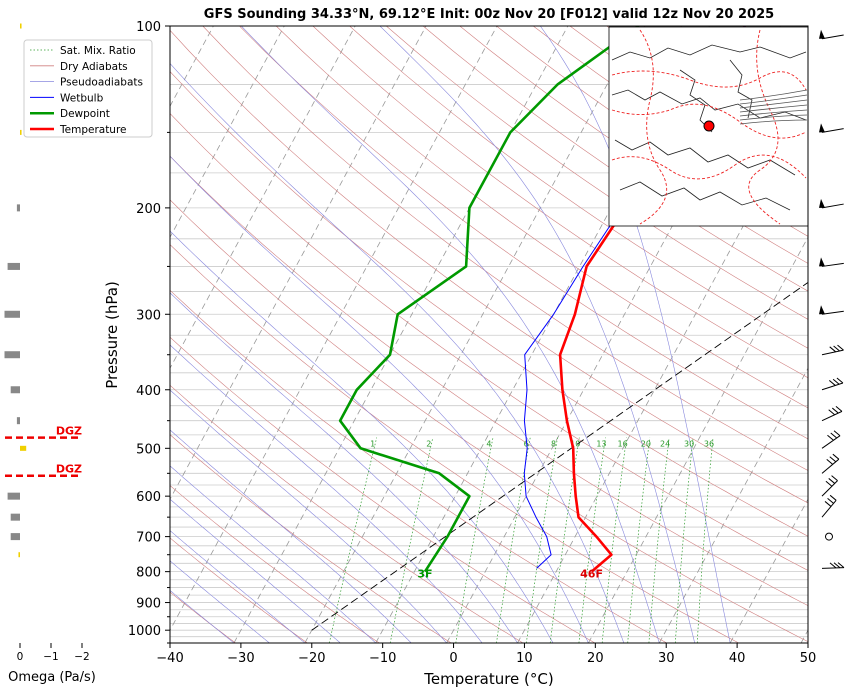 The height and width of the screenshot is (690, 848). What do you see at coordinates (829, 536) in the screenshot?
I see `wind-barb-calm` at bounding box center [829, 536].